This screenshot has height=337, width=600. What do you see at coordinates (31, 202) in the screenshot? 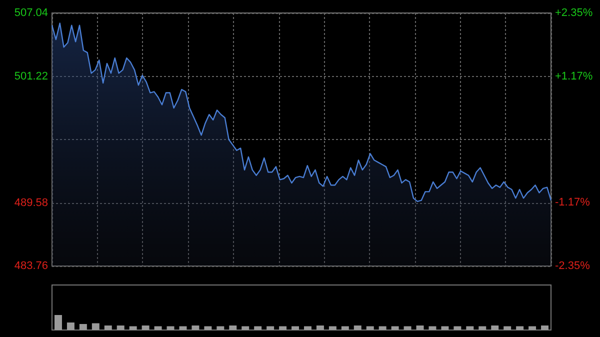
I see `y-tick-label: 489.58` at bounding box center [31, 202].